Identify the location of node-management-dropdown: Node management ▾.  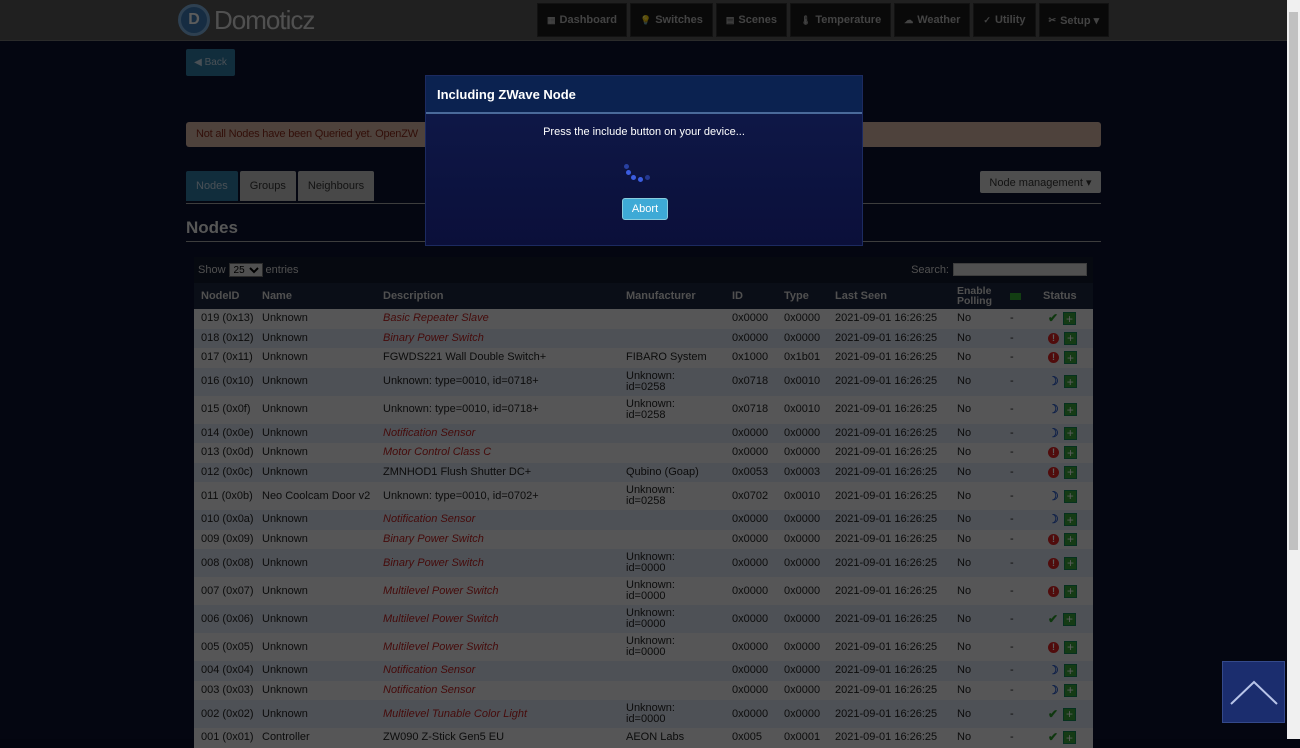
(1040, 182).